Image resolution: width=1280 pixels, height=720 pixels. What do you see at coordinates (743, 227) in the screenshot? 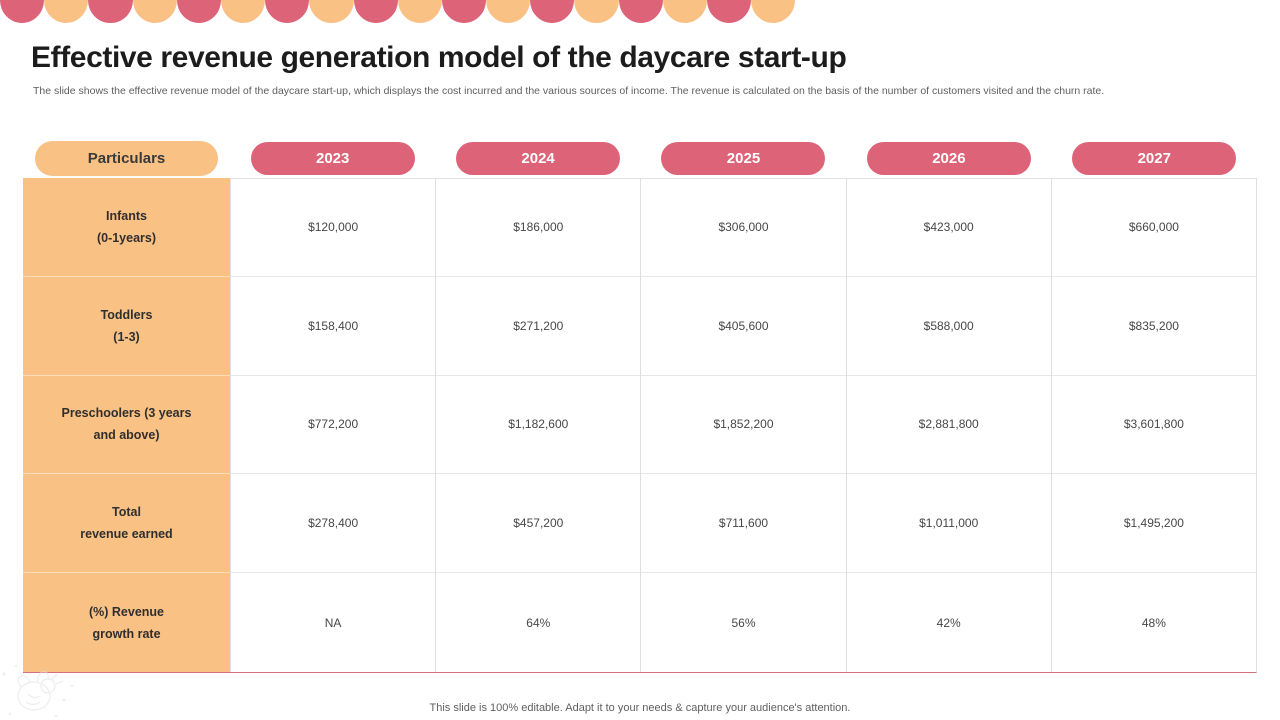
I see `cell-infants-2025: $306,000` at bounding box center [743, 227].